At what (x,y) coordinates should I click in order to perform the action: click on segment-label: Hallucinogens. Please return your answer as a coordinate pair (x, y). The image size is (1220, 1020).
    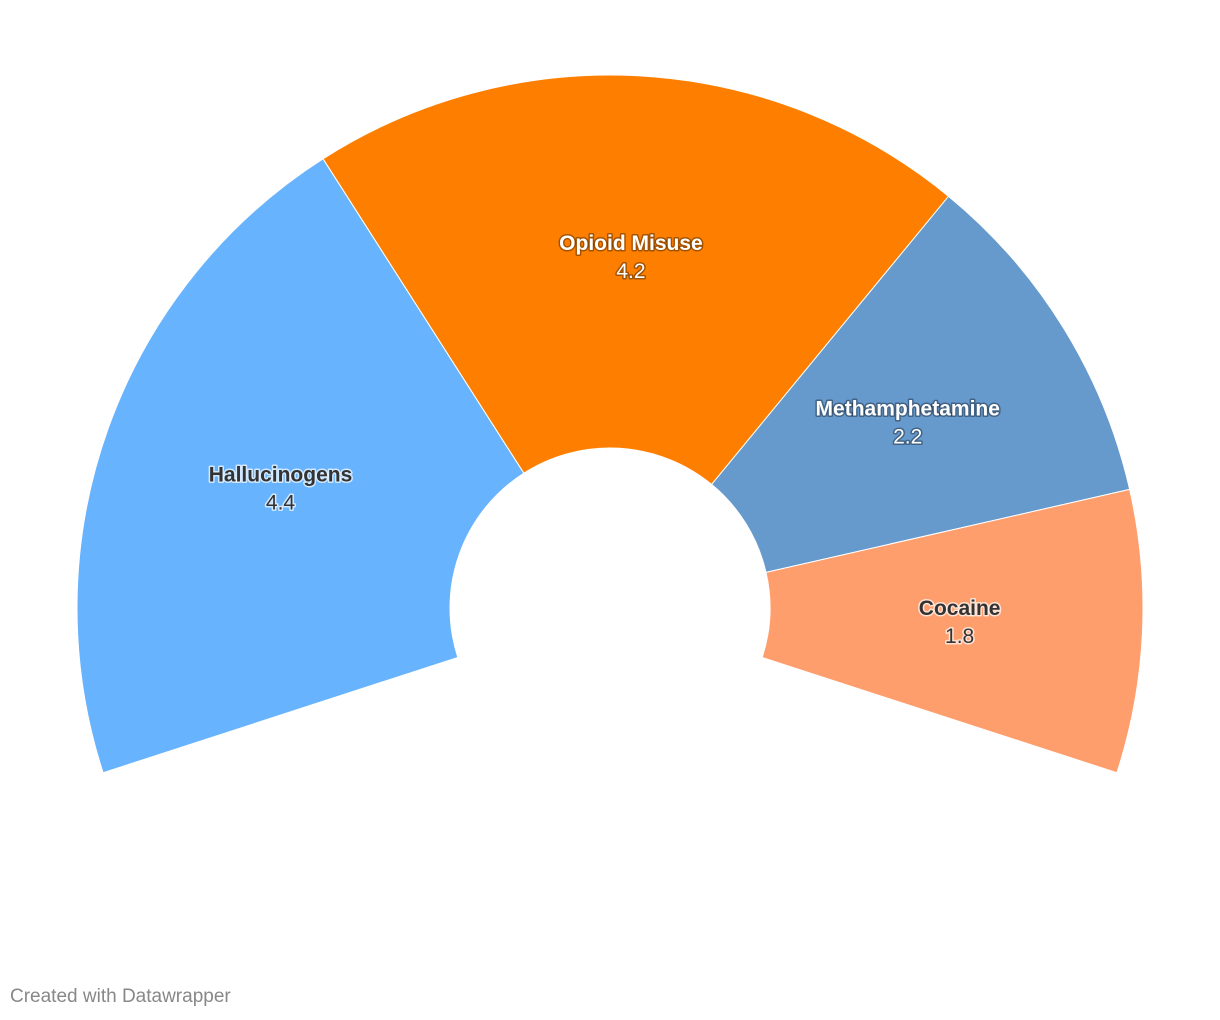
    Looking at the image, I should click on (281, 474).